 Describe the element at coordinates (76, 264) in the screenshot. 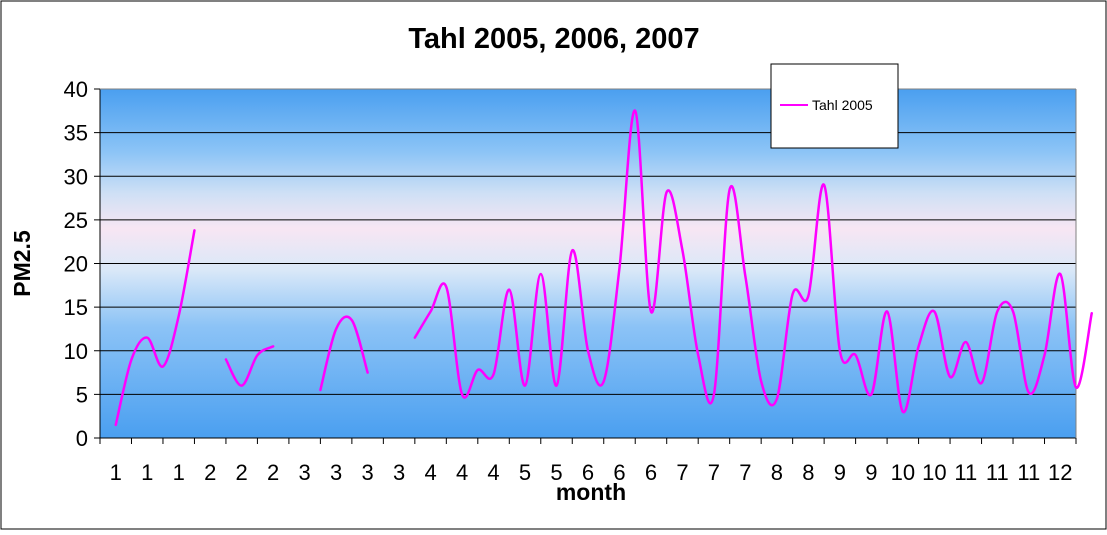

I see `y-tick-label: 20` at that location.